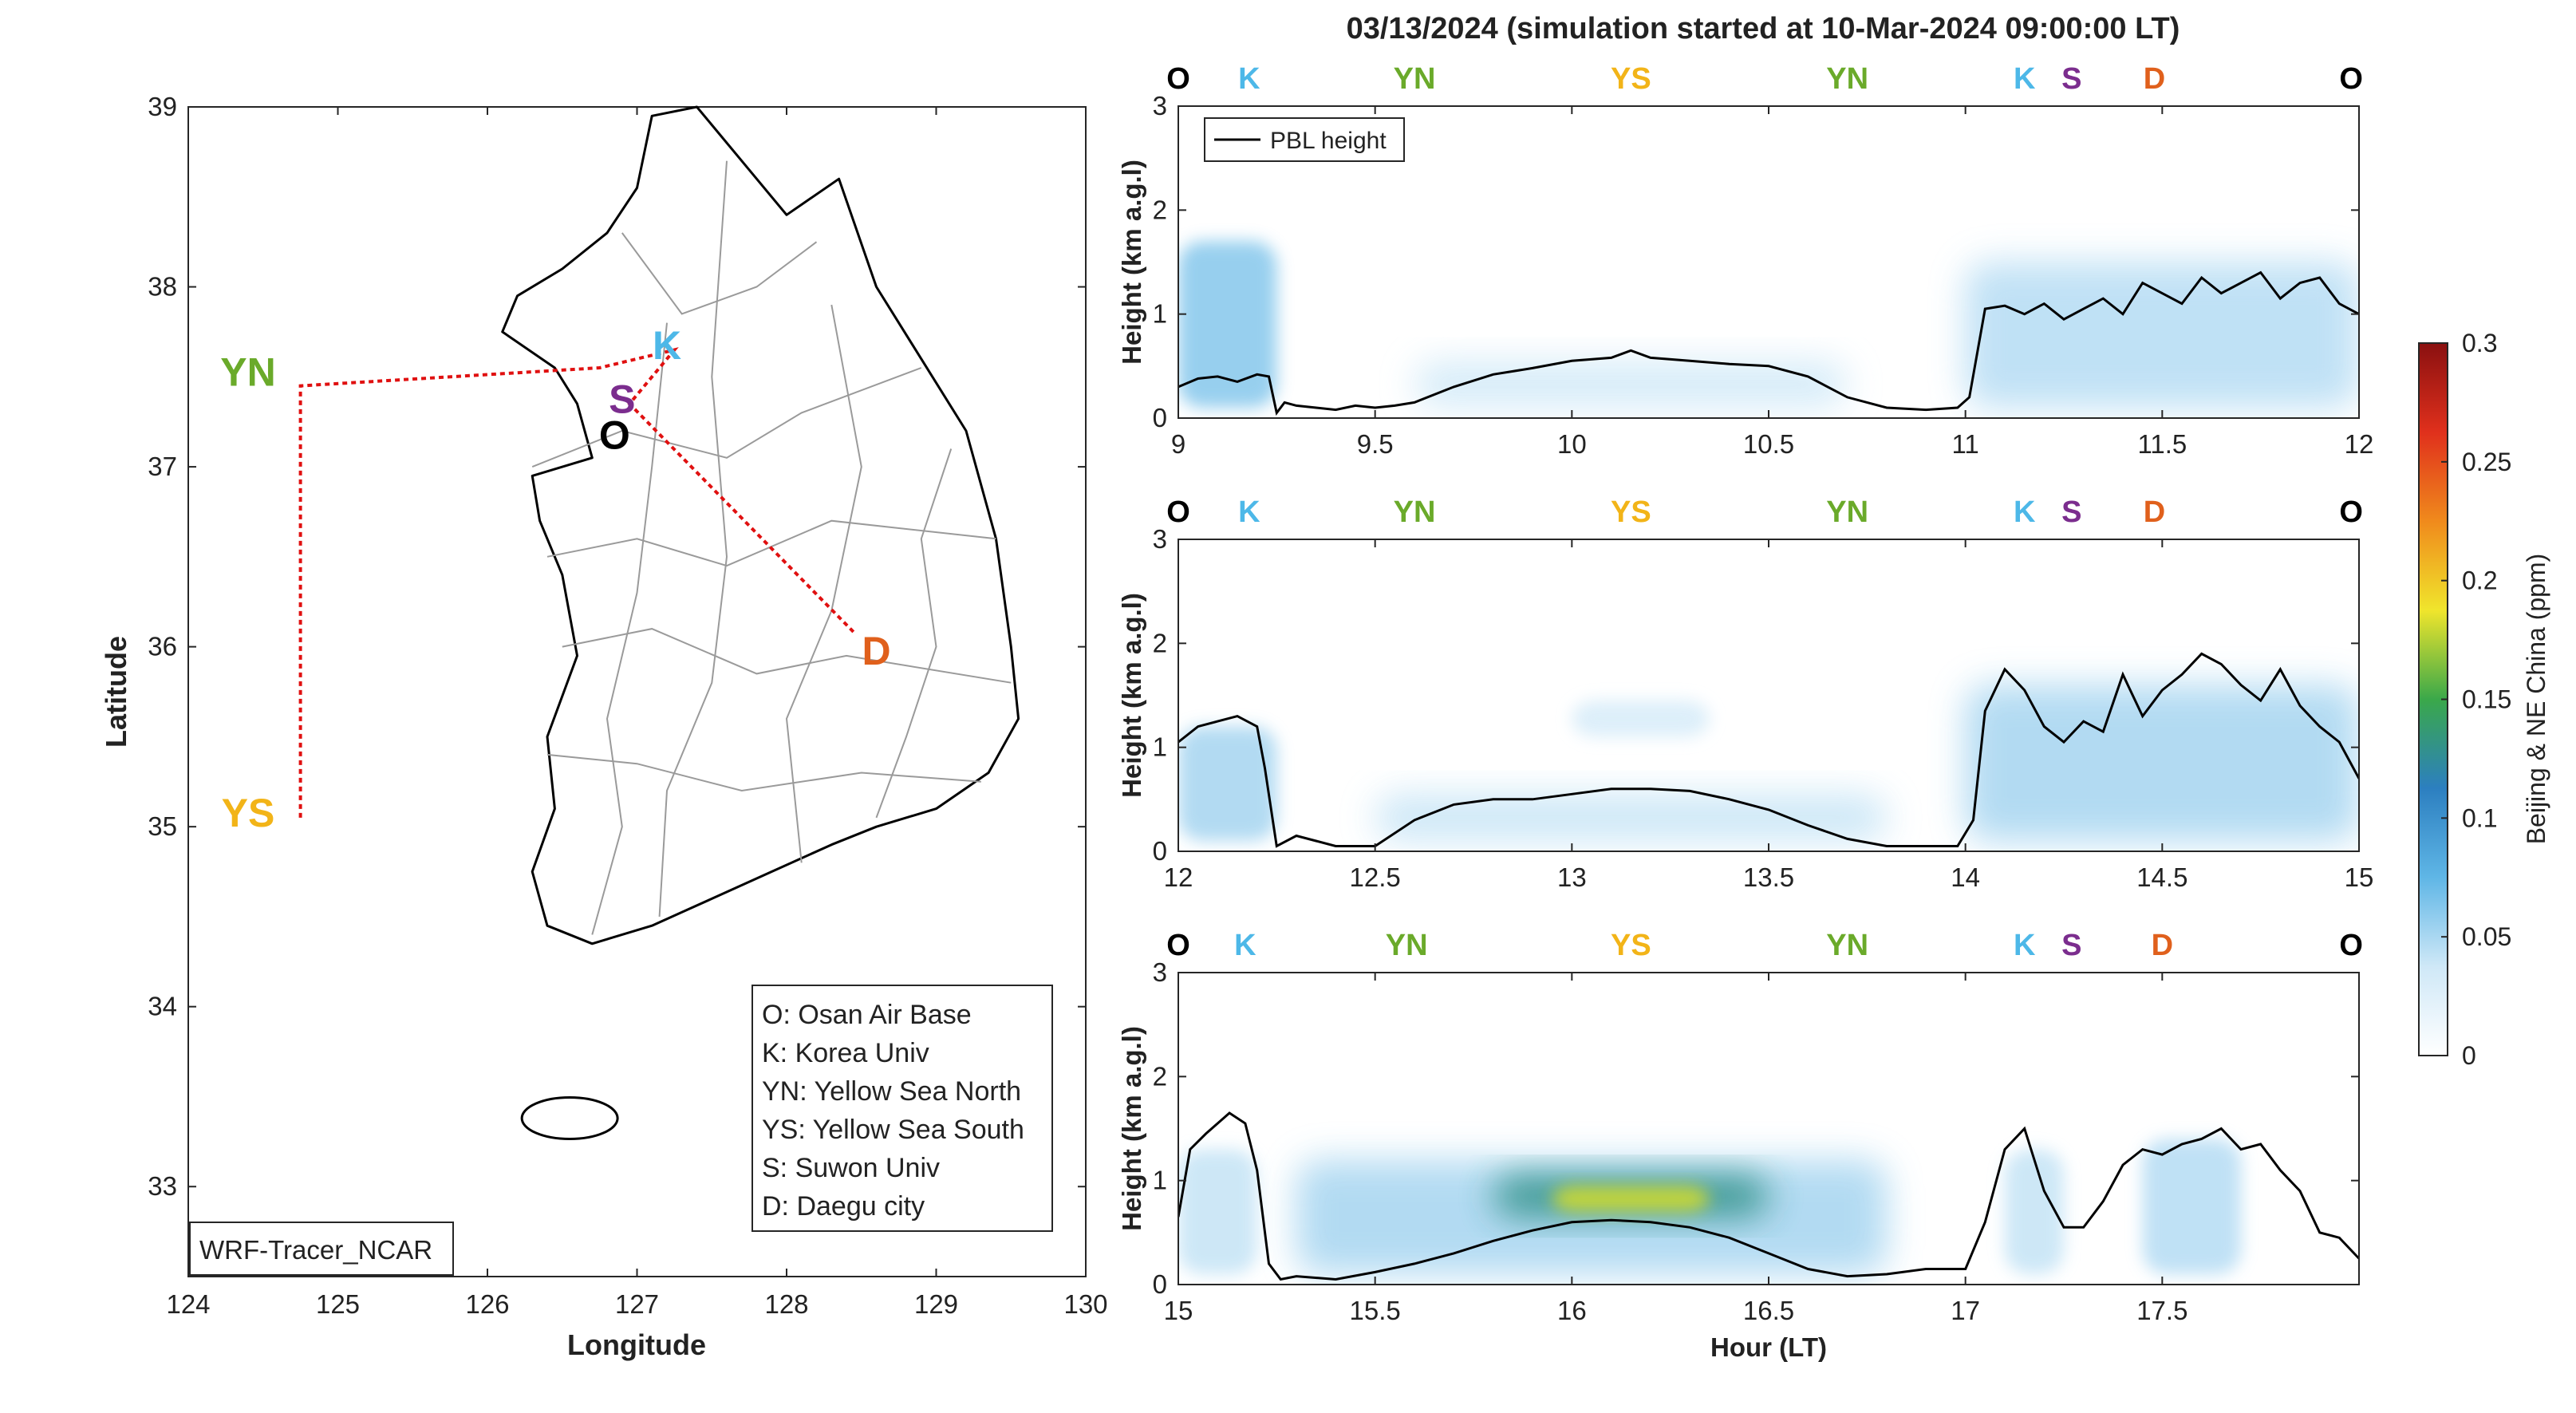 The image size is (2576, 1413). Describe the element at coordinates (1085, 1304) in the screenshot. I see `map-xtick-label: 130` at that location.